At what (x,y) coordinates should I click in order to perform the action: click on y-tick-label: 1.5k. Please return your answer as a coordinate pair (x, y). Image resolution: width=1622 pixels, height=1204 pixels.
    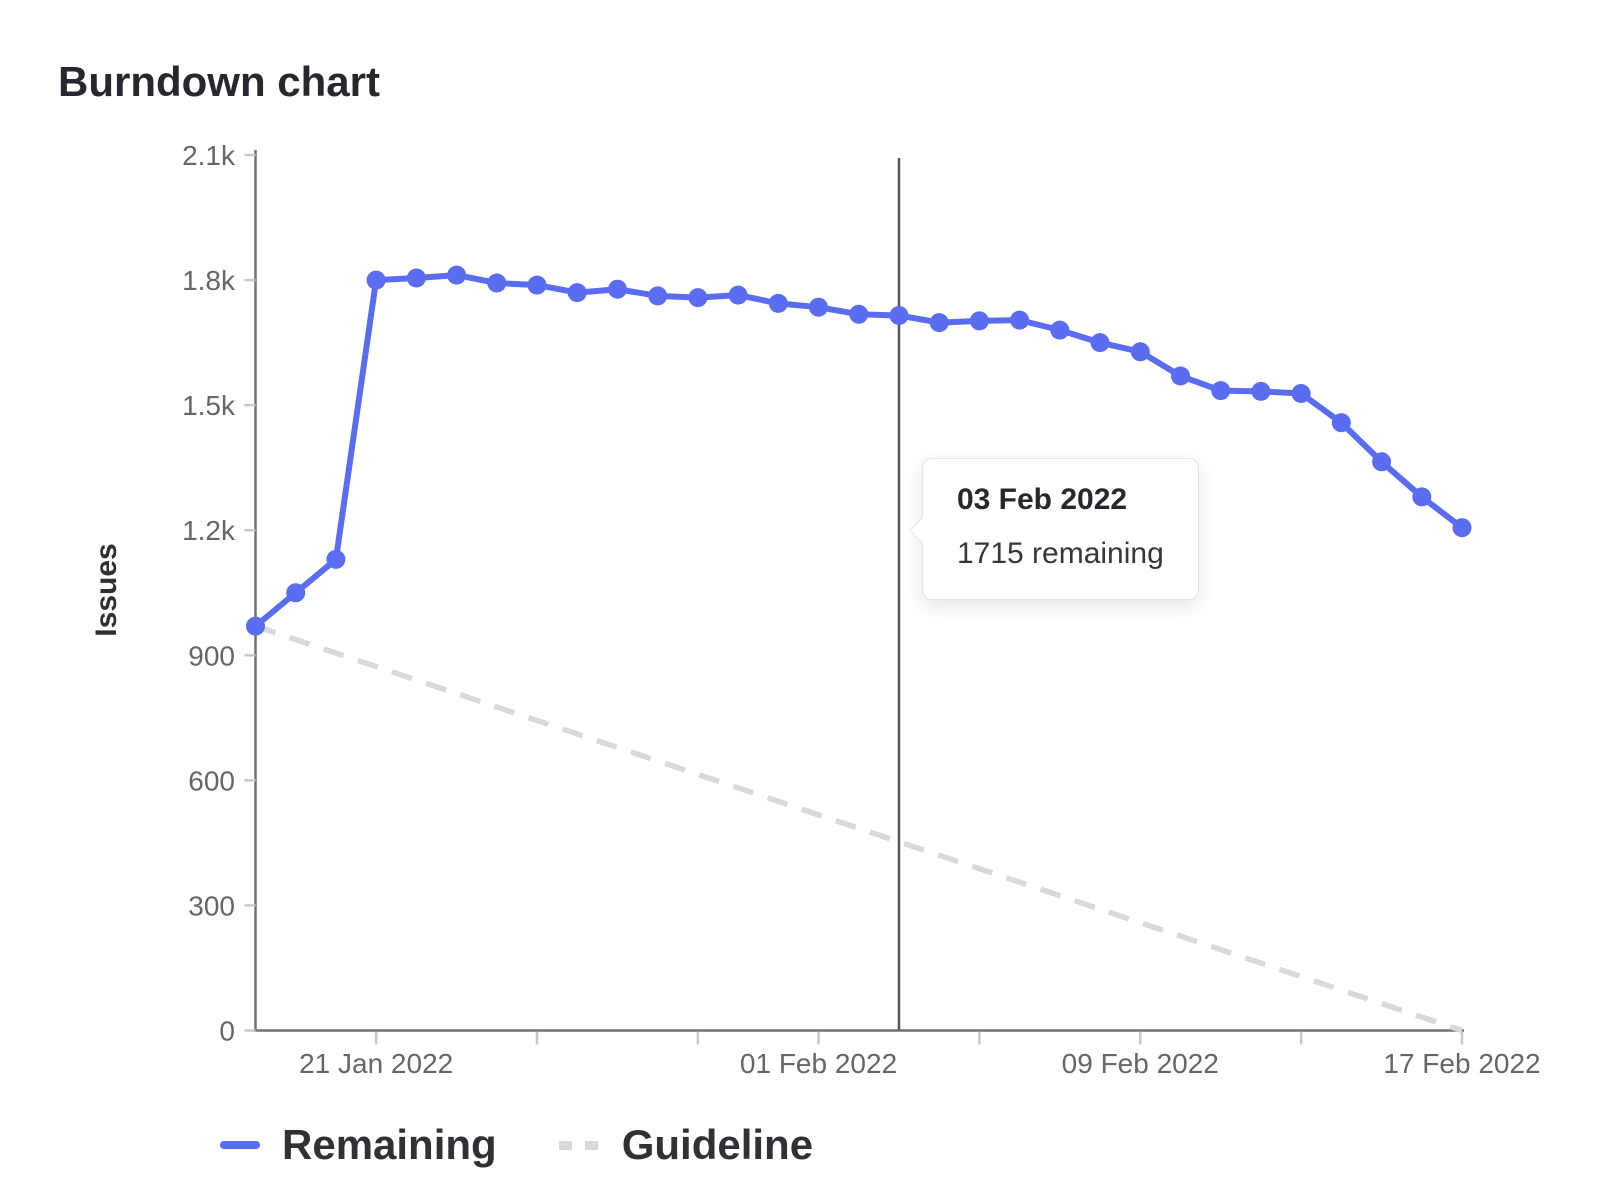
    Looking at the image, I should click on (209, 405).